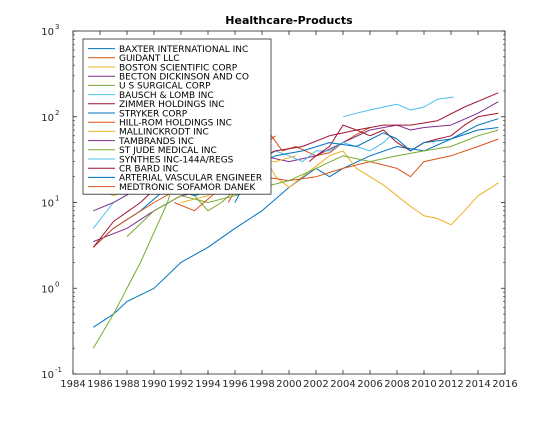 This screenshot has width=560, height=425. What do you see at coordinates (175, 124) in the screenshot?
I see `legend-label: HILL-ROM HOLDINGS INC` at bounding box center [175, 124].